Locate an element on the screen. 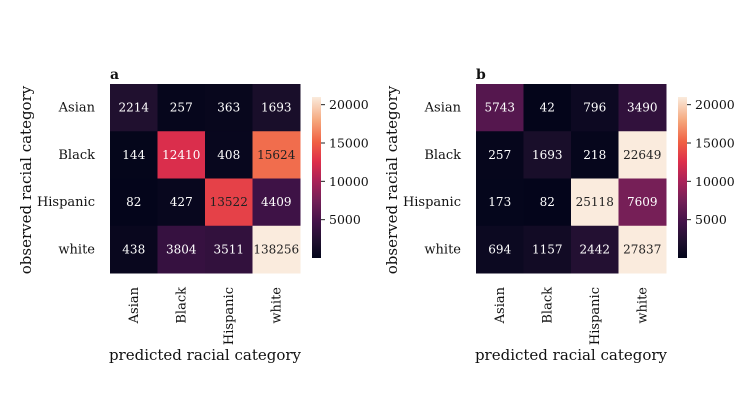  cell-value-label: 7609 is located at coordinates (642, 202).